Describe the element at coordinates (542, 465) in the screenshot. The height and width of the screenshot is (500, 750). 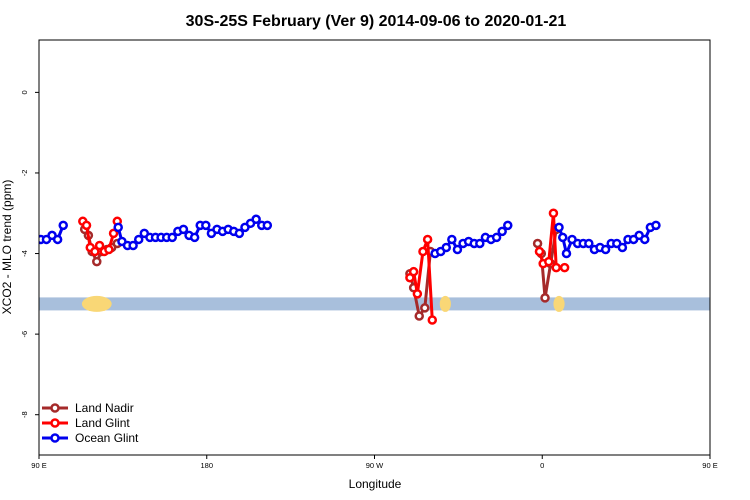
I see `x-tick-label: 0` at that location.